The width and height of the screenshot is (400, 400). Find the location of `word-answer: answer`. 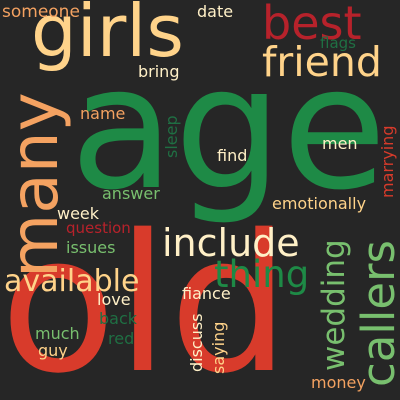

word-answer: answer is located at coordinates (131, 193).